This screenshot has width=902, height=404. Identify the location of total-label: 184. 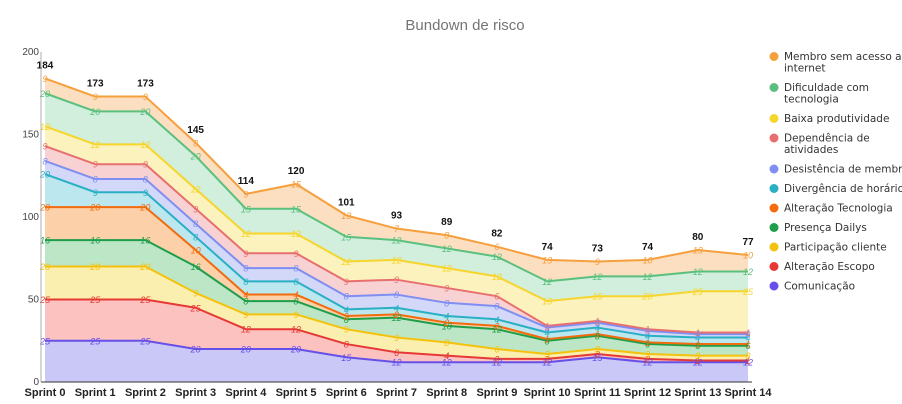
(45, 65).